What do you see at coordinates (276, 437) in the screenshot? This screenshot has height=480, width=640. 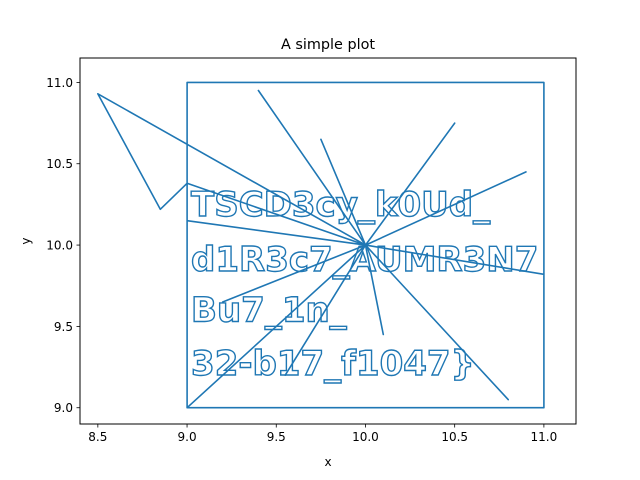 I see `x-tick-label: 9.5` at bounding box center [276, 437].